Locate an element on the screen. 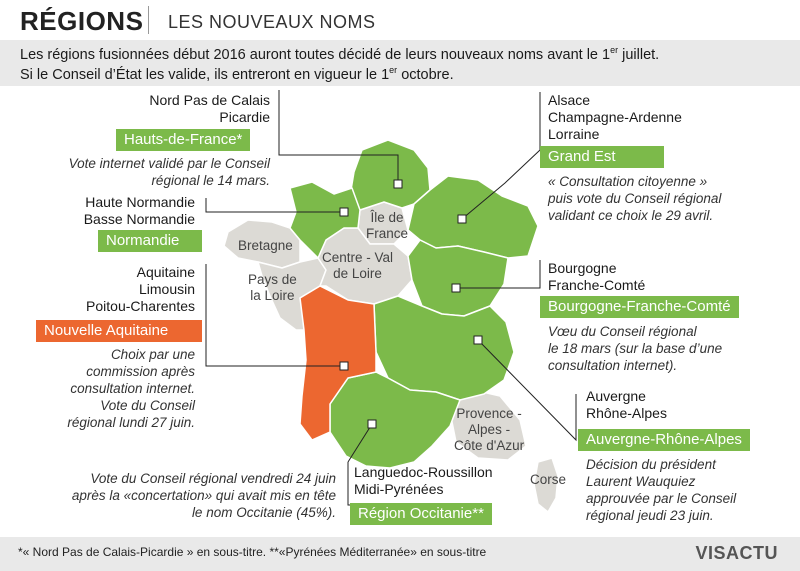 This screenshot has width=800, height=571. bfc-new-name: Bourgogne-Franche-Comté is located at coordinates (639, 307).